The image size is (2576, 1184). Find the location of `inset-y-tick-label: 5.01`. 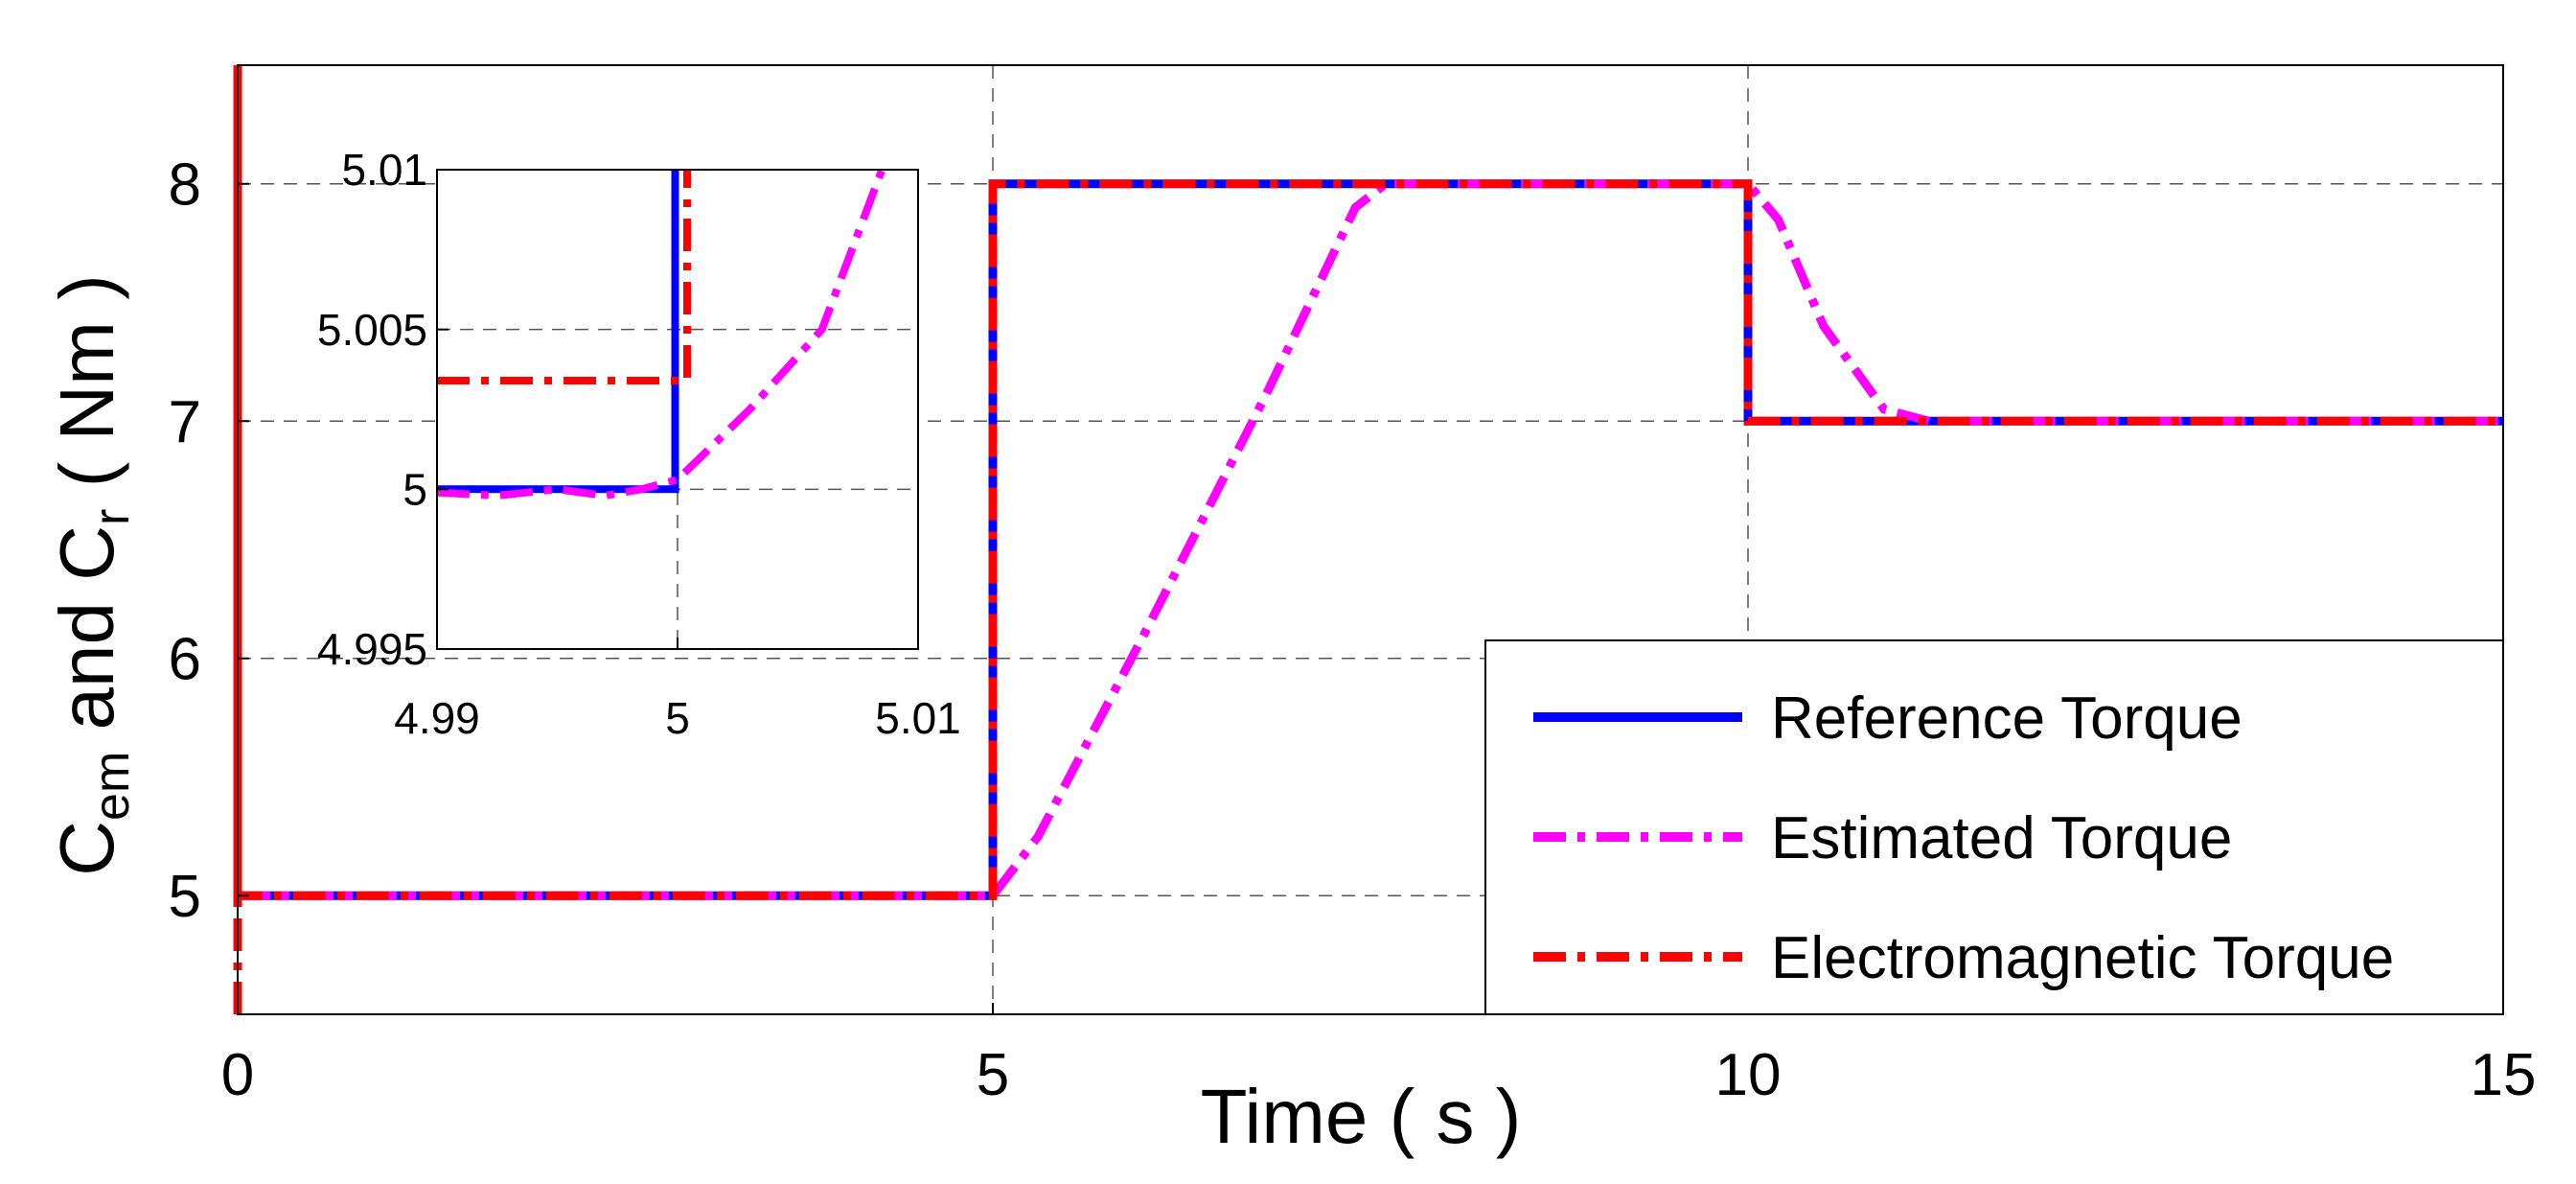

inset-y-tick-label: 5.01 is located at coordinates (384, 170).